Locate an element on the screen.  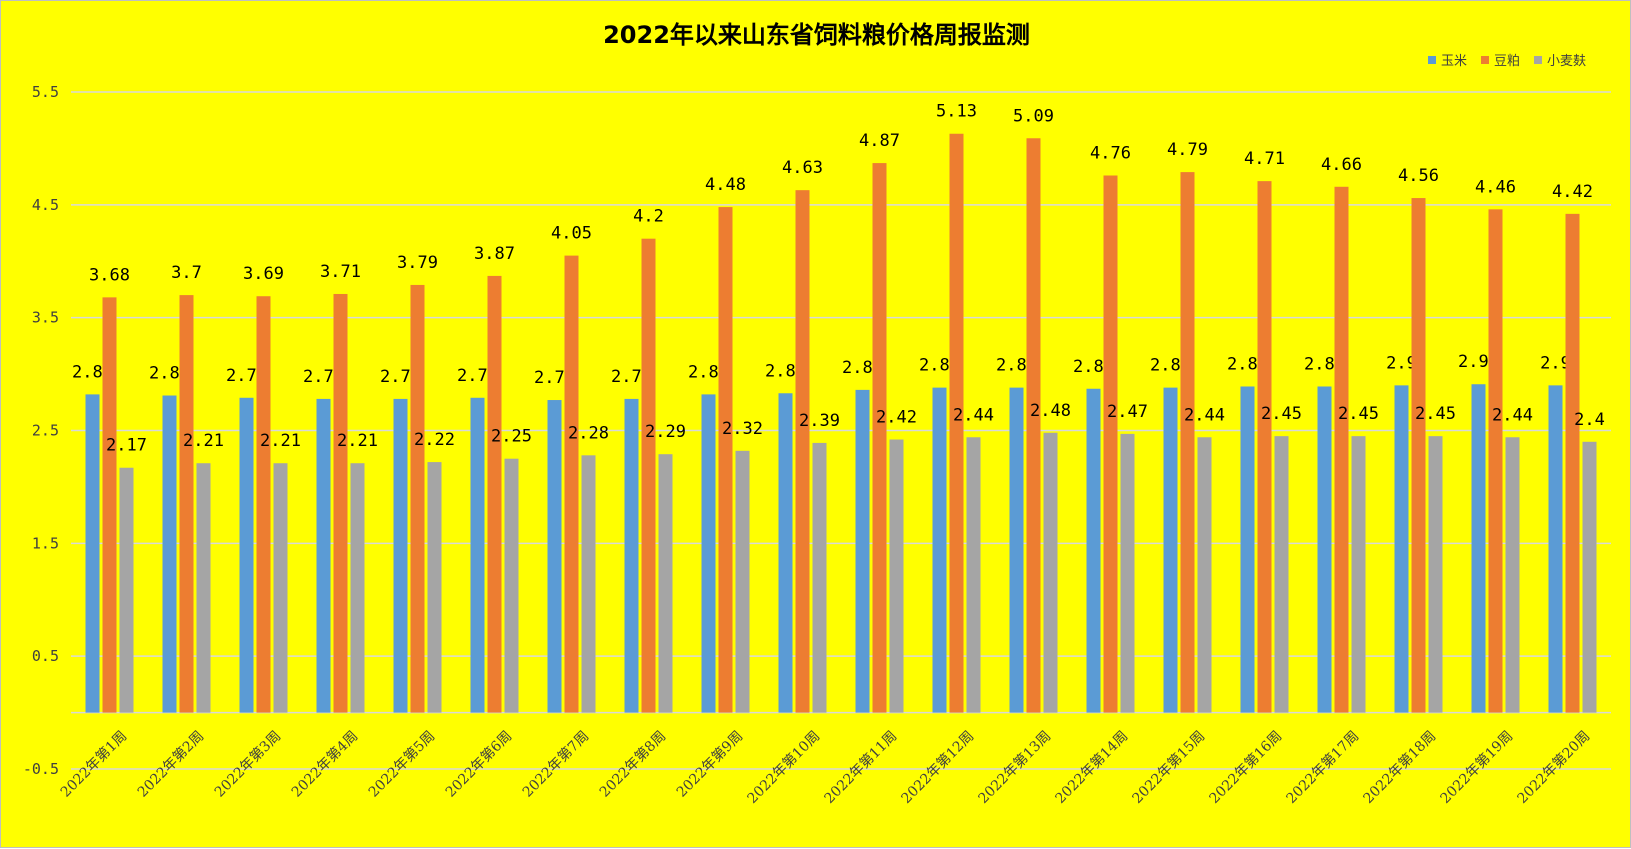
y-tick-label: -0.5 is located at coordinates (41, 769).